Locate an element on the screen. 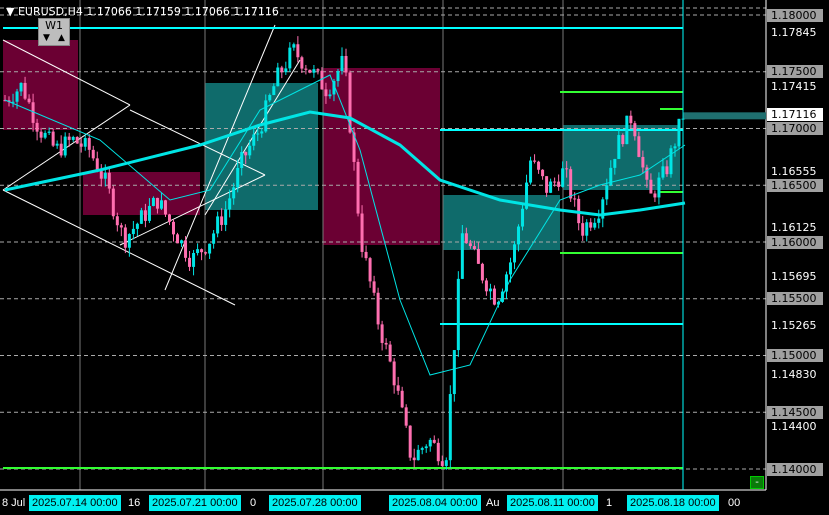 Image resolution: width=829 pixels, height=515 pixels. price-level-label: 1.16000 is located at coordinates (795, 242).